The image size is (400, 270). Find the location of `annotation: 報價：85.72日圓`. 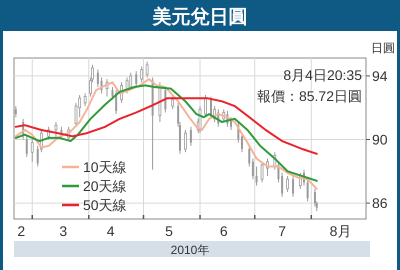

annotation: 報價：85.72日圓 is located at coordinates (309, 96).